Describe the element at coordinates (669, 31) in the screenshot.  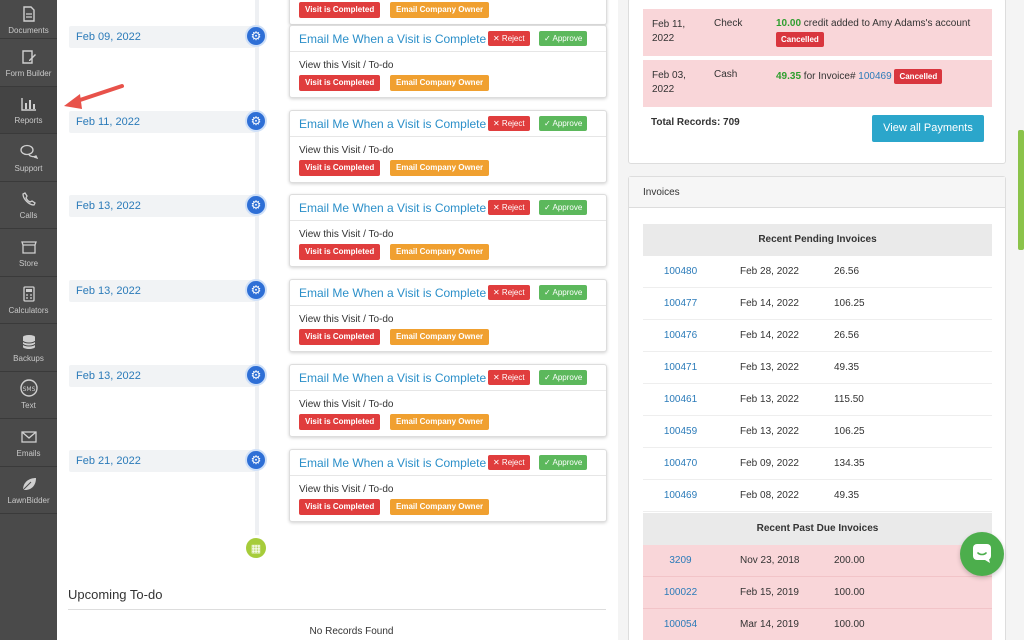
I see `payment-date: Feb 11, 2022` at that location.